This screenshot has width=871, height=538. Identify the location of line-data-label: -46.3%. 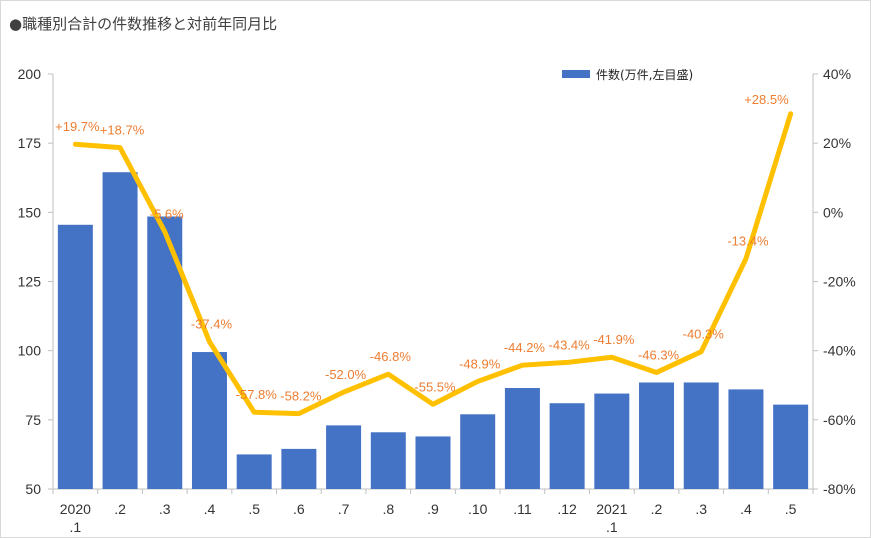
(659, 354).